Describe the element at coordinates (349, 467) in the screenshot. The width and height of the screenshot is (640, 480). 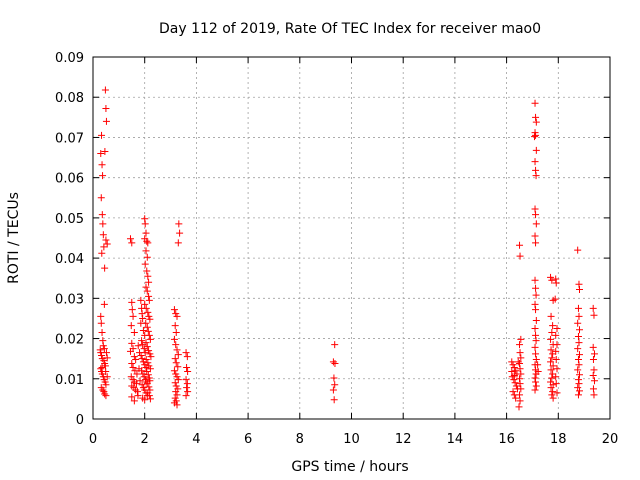
I see `x-axis-label: GPS time / hours` at that location.